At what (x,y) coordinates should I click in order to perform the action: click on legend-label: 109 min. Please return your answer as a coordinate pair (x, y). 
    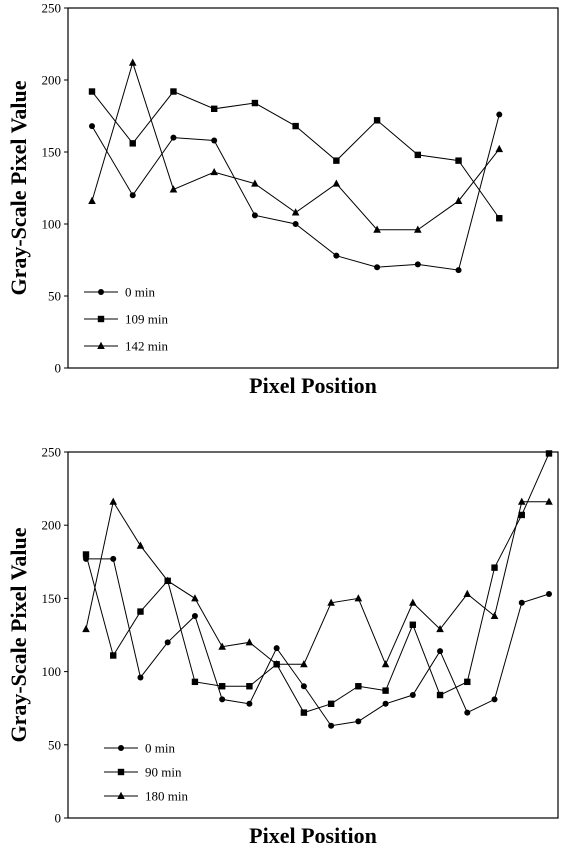
    Looking at the image, I should click on (146, 319).